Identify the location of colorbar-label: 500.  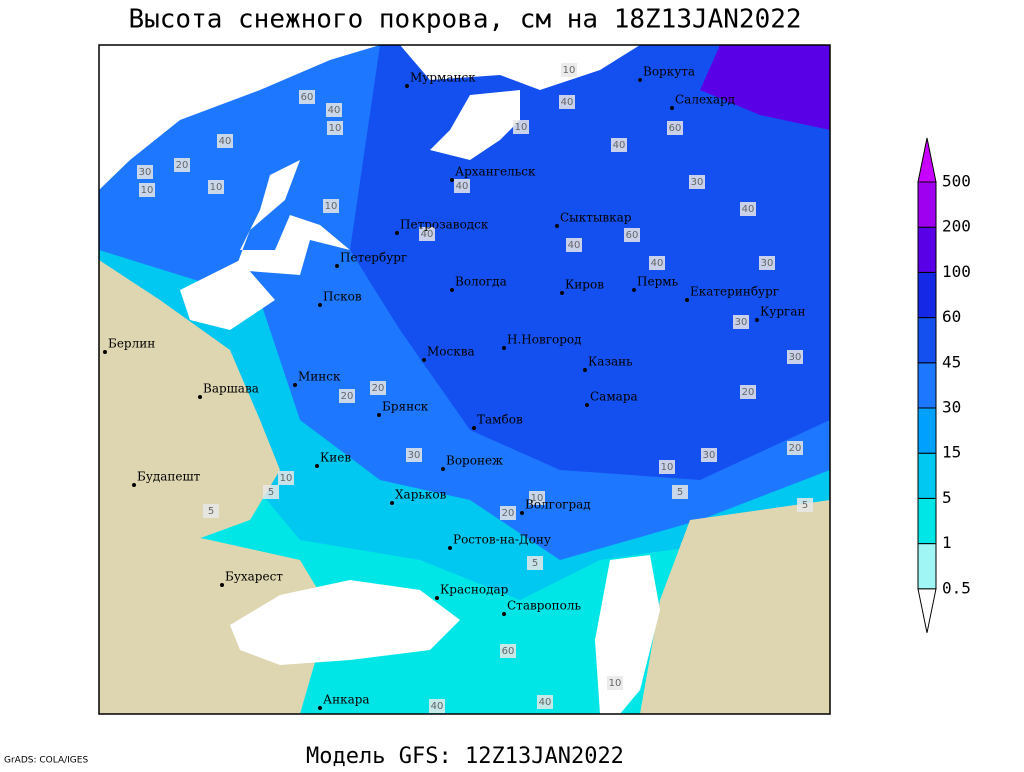
(956, 181).